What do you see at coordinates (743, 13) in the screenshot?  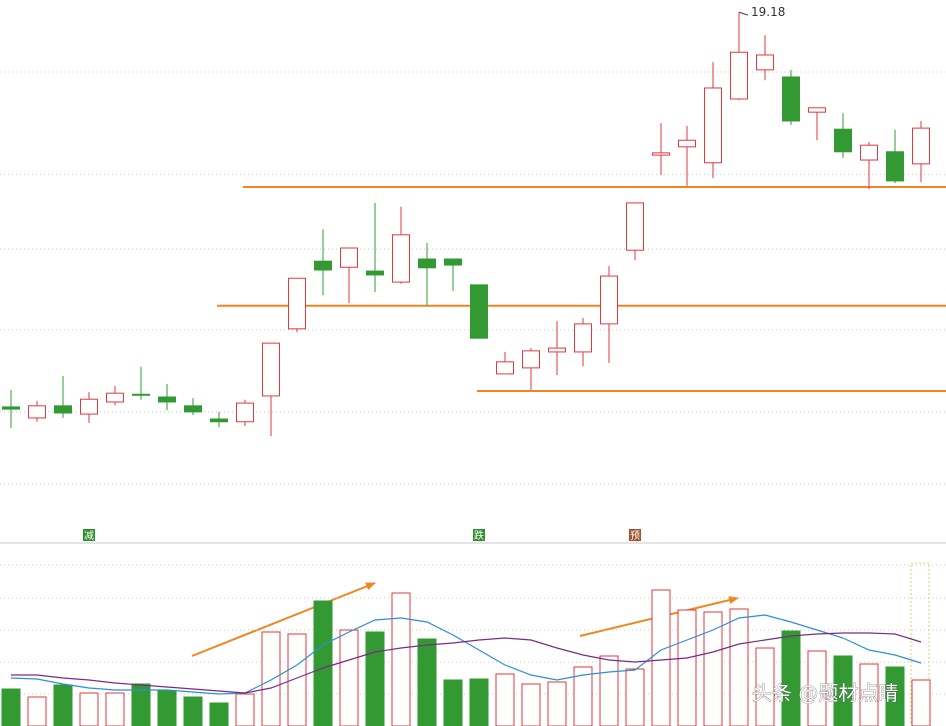 I see `annotation-pointer` at bounding box center [743, 13].